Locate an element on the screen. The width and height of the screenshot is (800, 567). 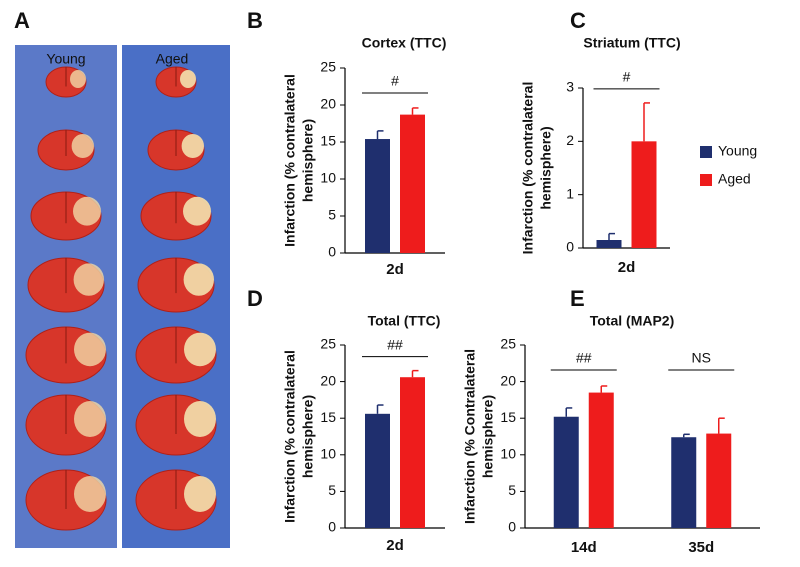
chart-title: Total (TTC) is located at coordinates (404, 321).